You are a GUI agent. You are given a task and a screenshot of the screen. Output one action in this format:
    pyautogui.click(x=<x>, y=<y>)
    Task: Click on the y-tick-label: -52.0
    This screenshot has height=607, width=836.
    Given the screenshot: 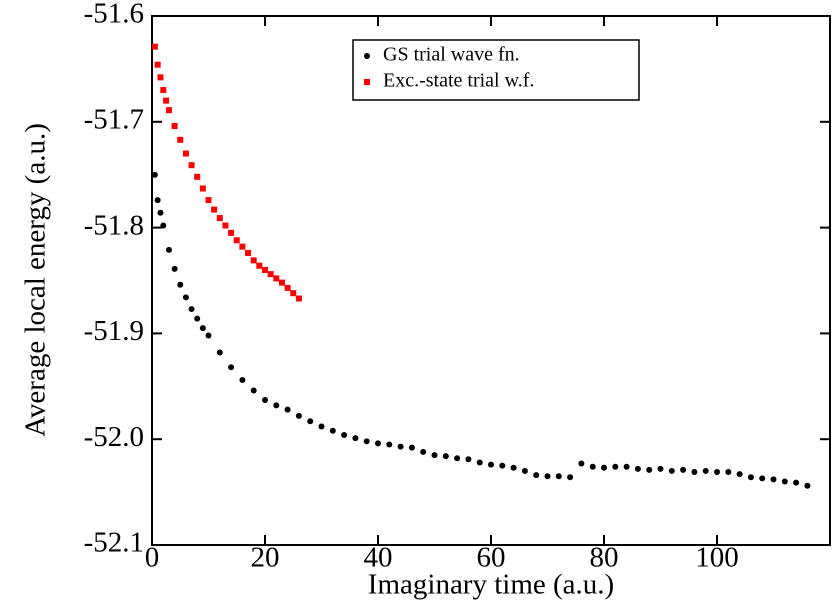 What is the action you would take?
    pyautogui.click(x=114, y=437)
    